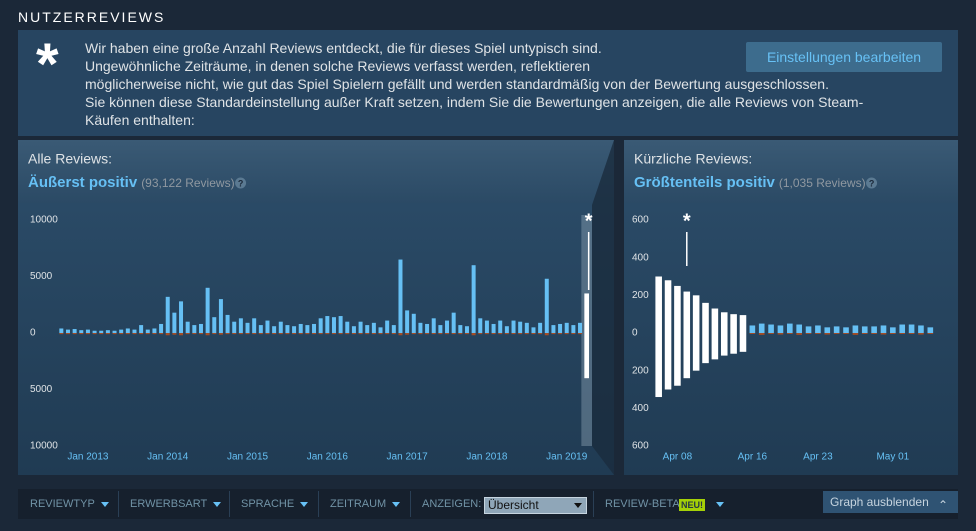 This screenshot has width=976, height=531. Describe the element at coordinates (358, 504) in the screenshot. I see `filter-label: ZEITRAUM` at that location.